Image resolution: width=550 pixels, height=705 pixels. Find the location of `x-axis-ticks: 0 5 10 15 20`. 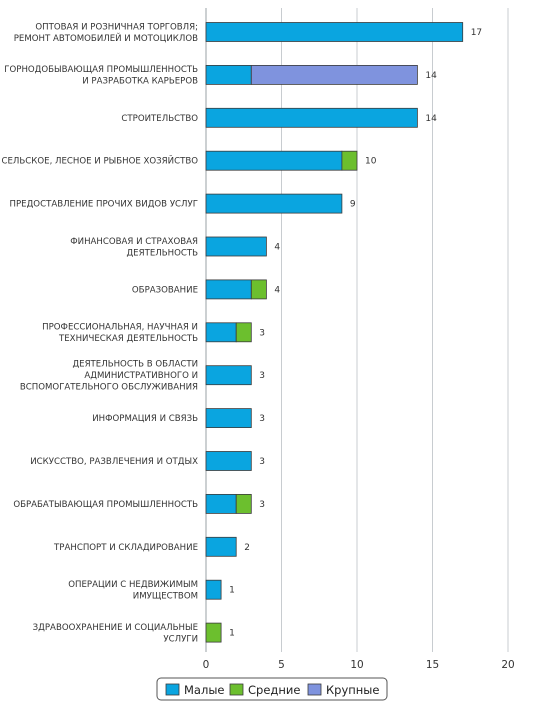

x-axis-ticks: 0 5 10 15 20 is located at coordinates (359, 665).